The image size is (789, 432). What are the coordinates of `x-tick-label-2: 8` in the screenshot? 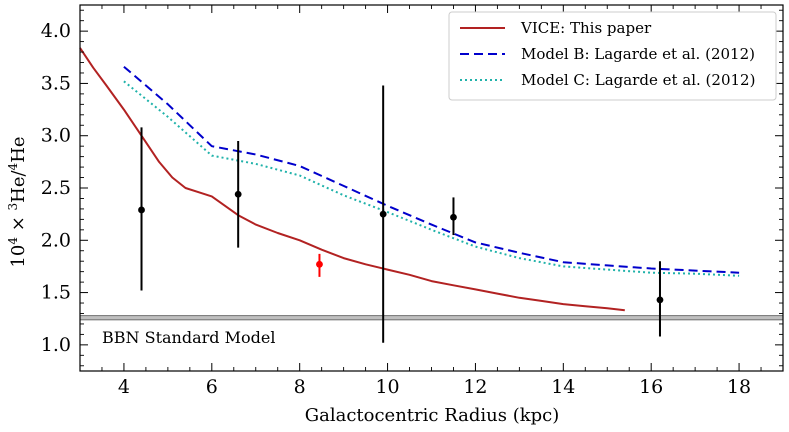 It's located at (300, 387).